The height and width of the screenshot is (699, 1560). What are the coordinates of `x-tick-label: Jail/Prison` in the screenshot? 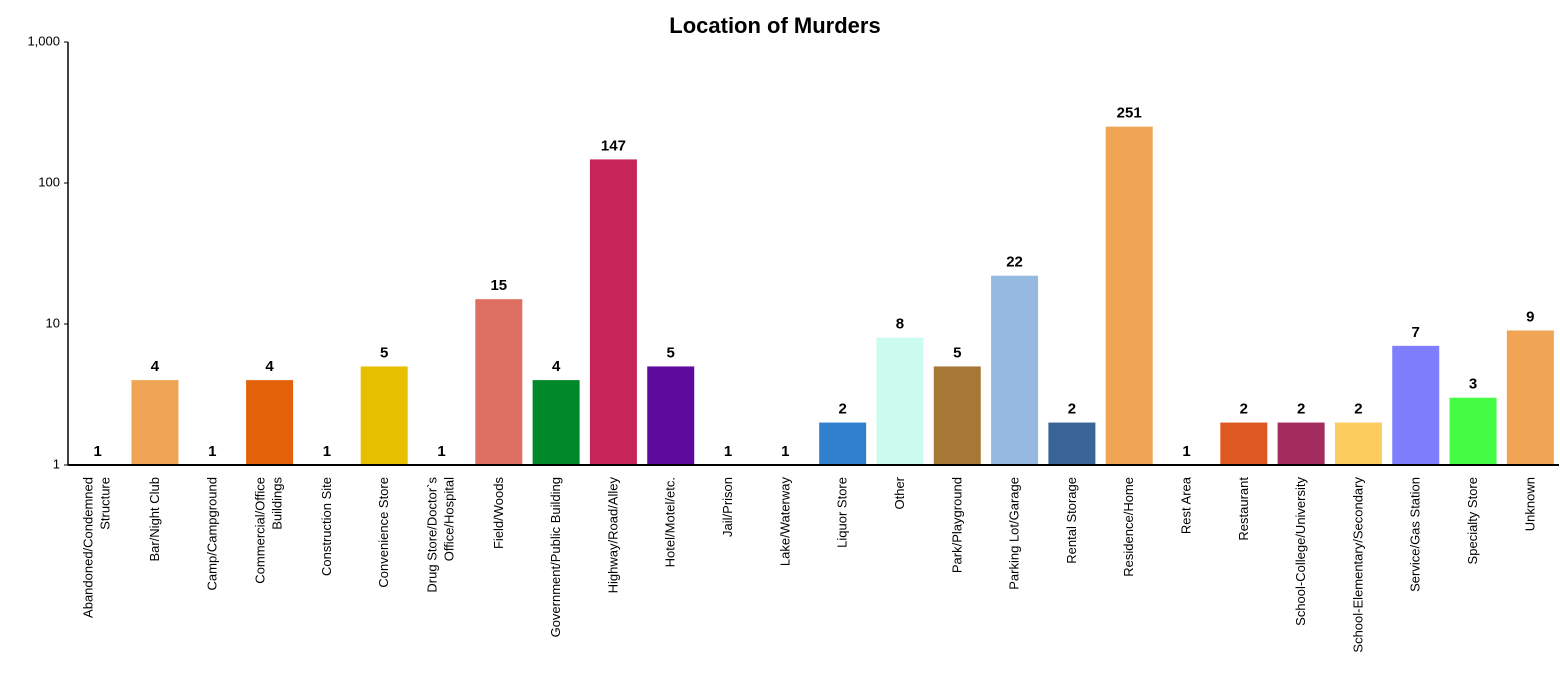 It's located at (727, 507).